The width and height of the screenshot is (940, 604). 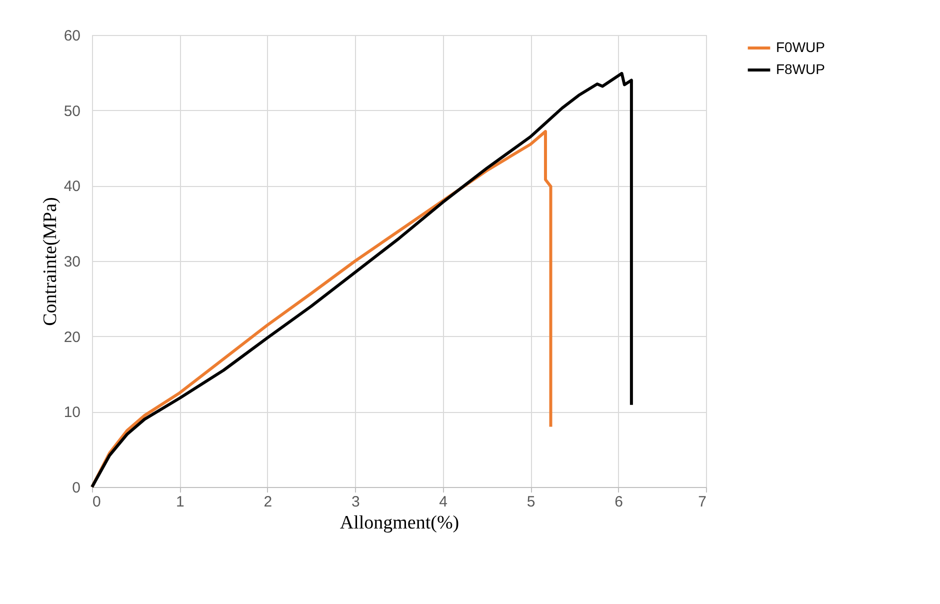 What do you see at coordinates (800, 47) in the screenshot?
I see `legend-label: F0WUP` at bounding box center [800, 47].